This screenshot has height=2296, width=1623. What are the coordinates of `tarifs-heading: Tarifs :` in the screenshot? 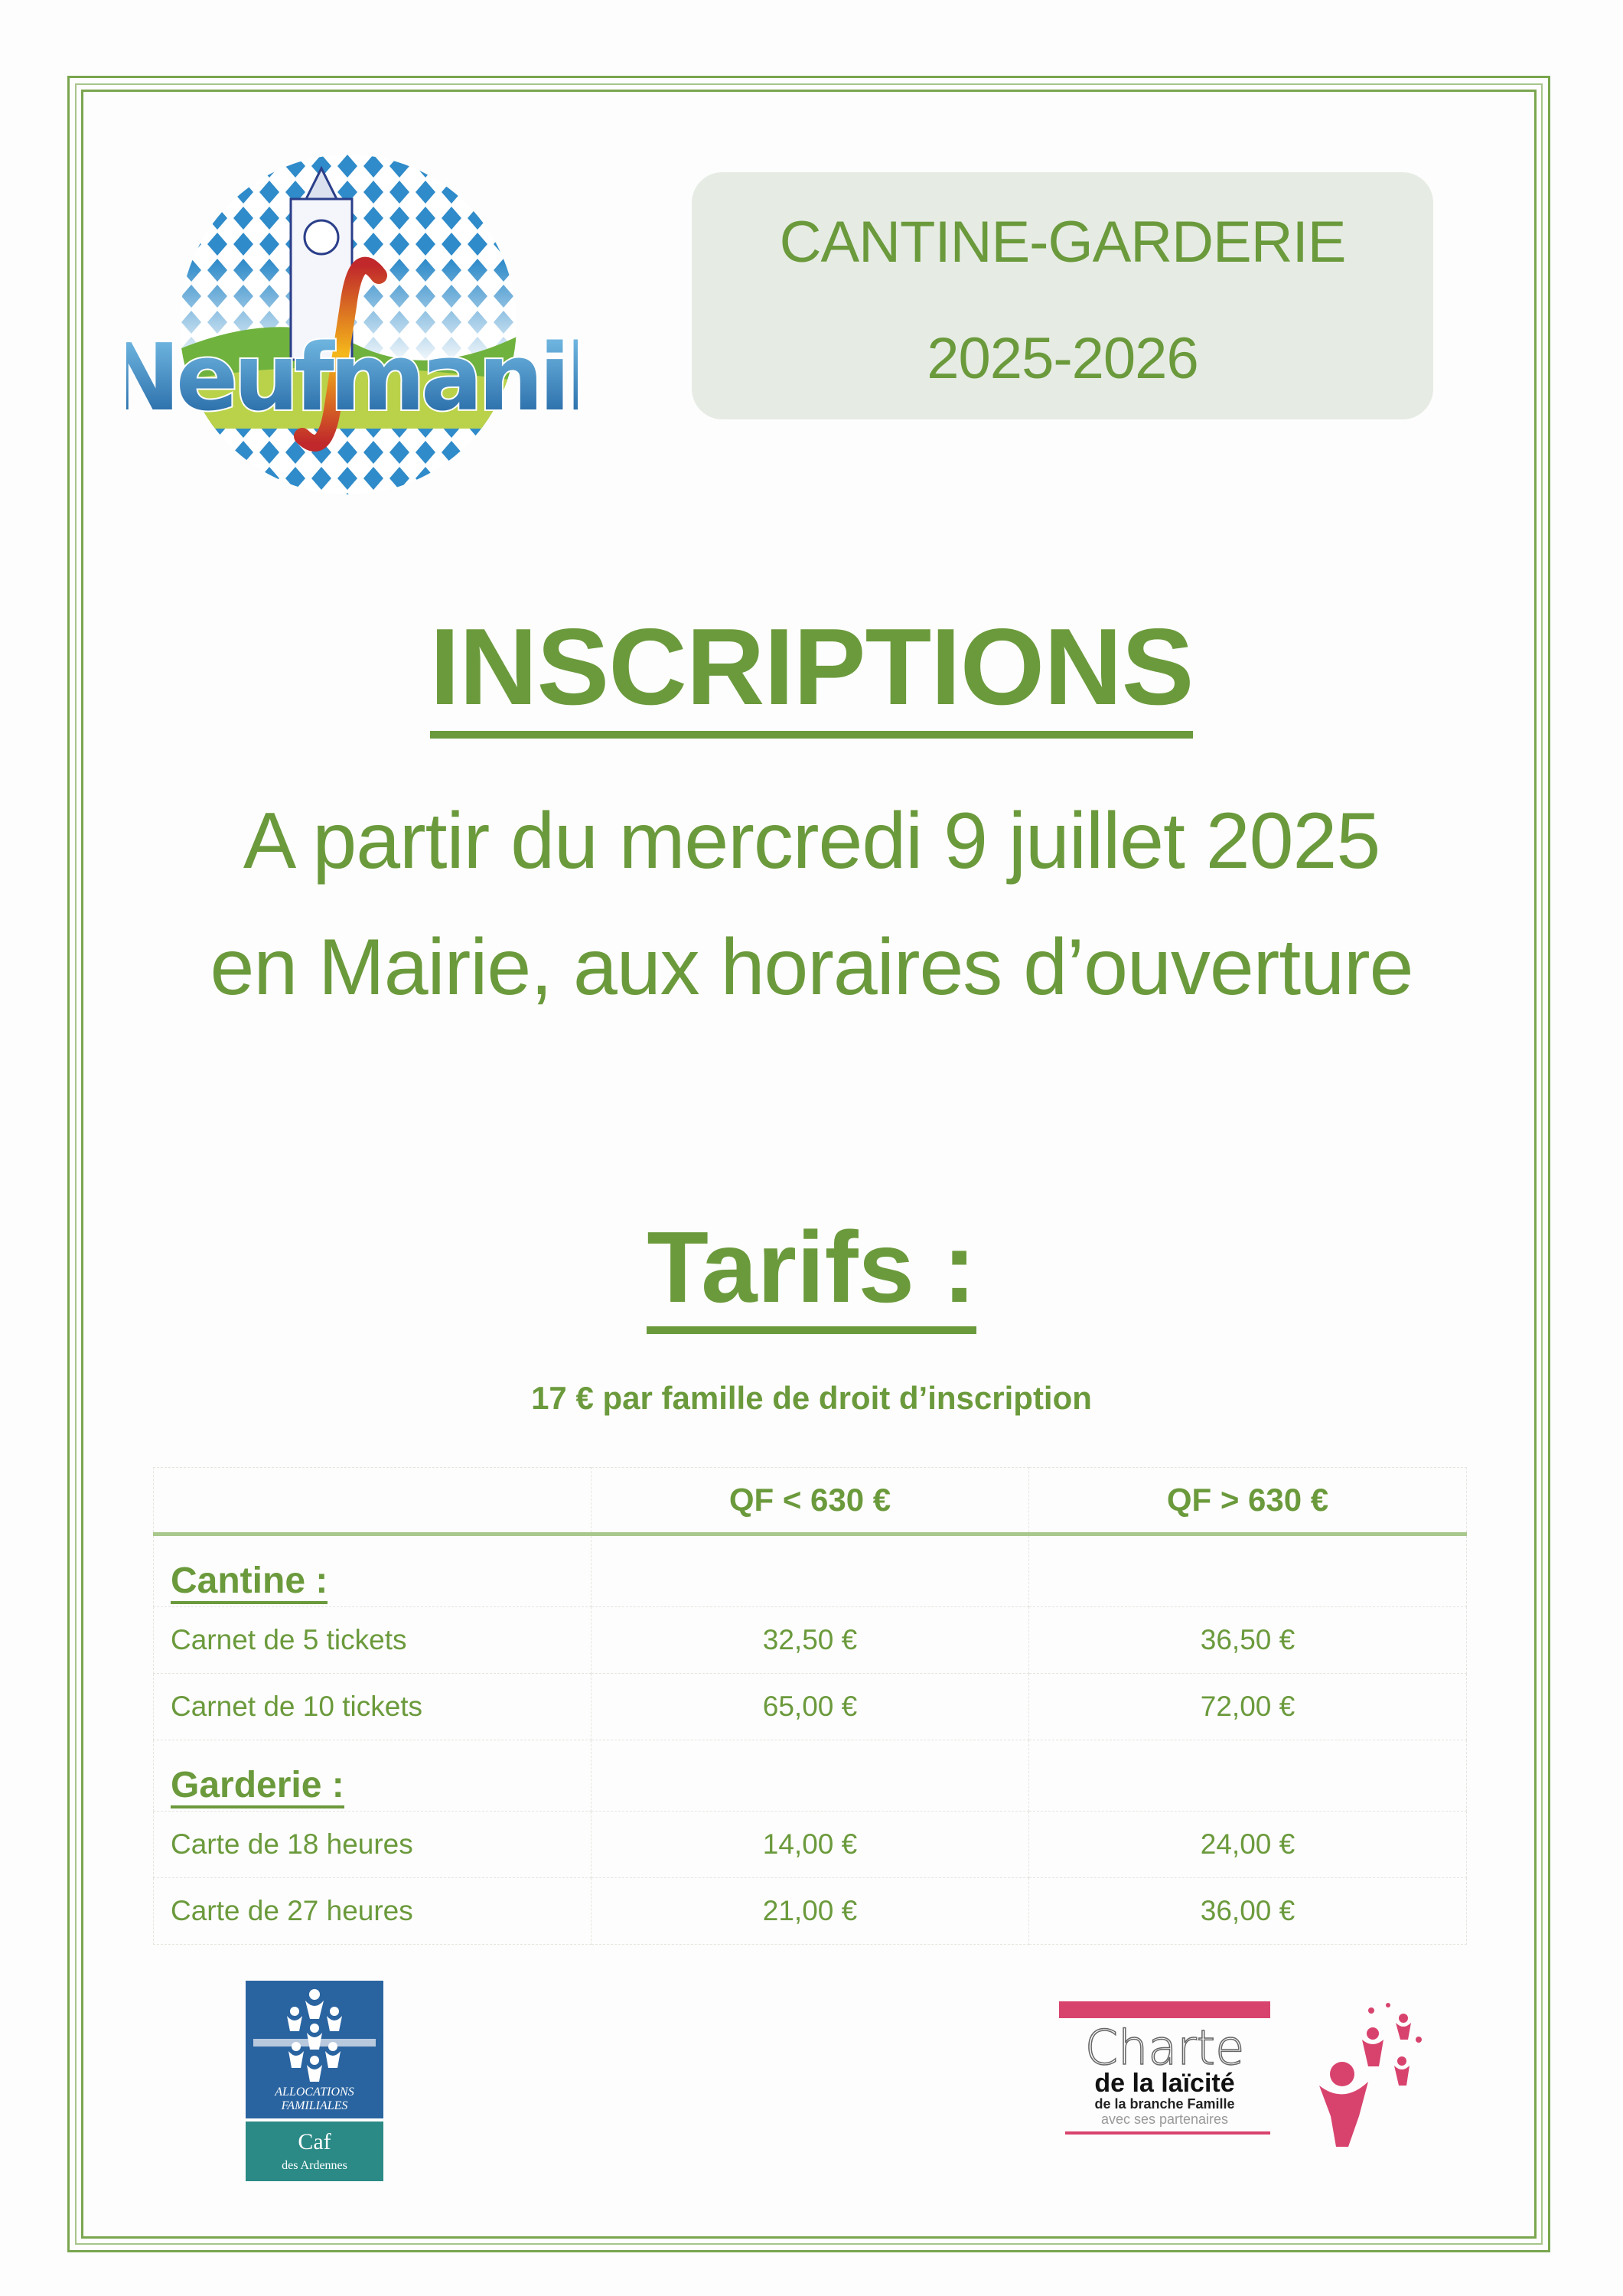 It's located at (811, 1271).